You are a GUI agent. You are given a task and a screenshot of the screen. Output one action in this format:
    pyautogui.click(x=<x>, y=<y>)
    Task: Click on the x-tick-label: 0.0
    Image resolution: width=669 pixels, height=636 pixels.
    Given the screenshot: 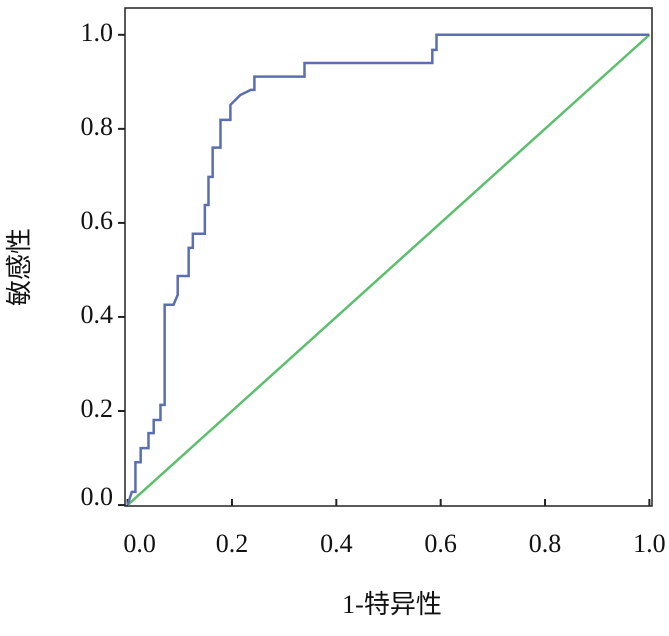 What is the action you would take?
    pyautogui.click(x=139, y=543)
    